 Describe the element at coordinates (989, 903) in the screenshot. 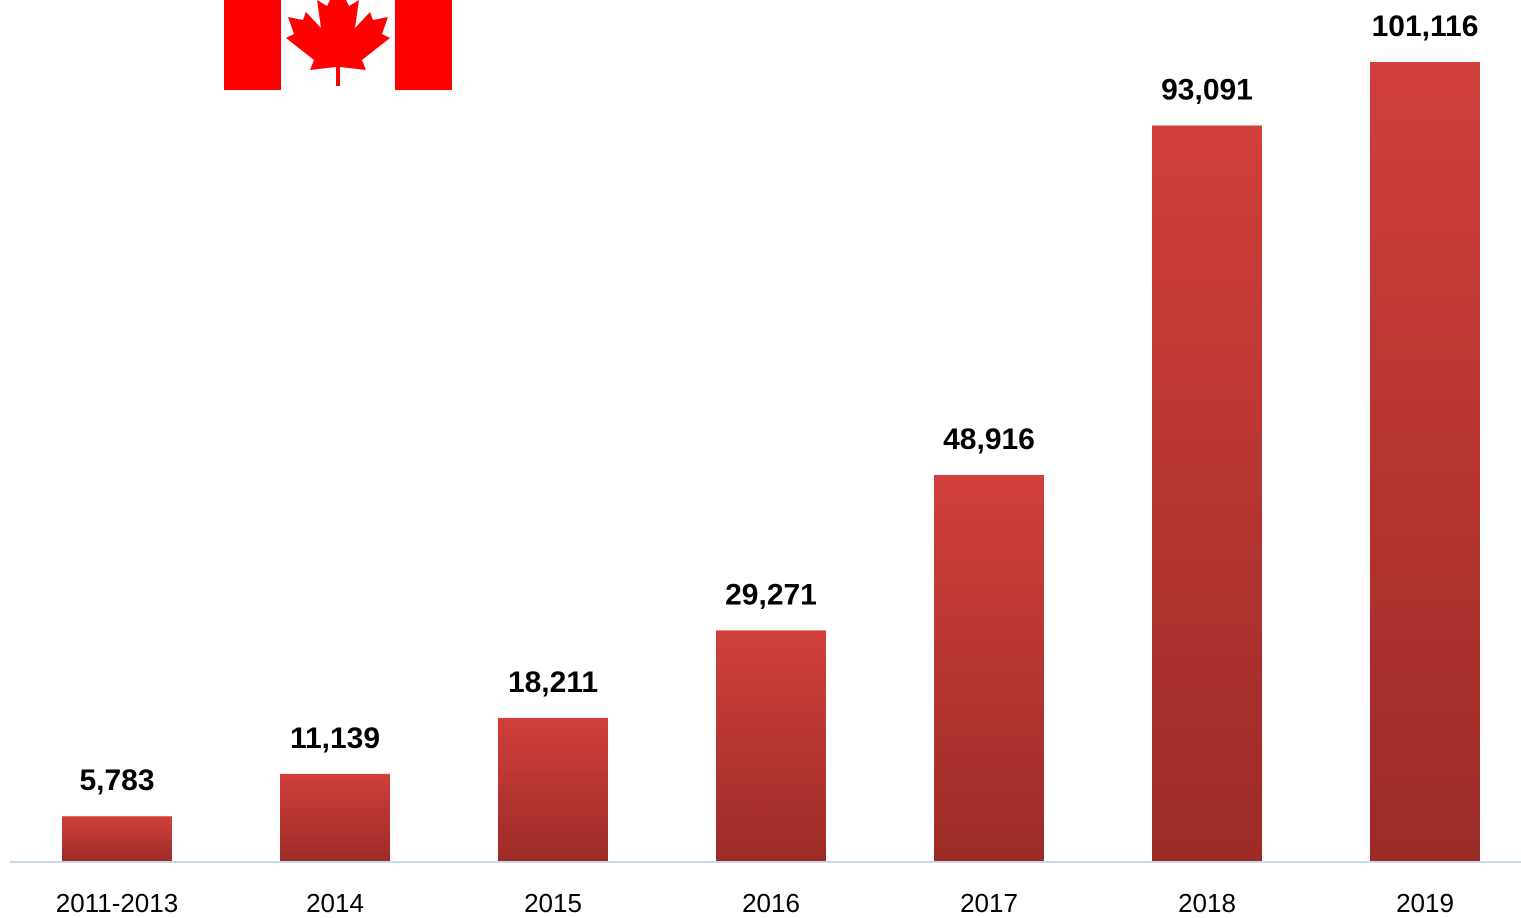

I see `tick-label-2017: 2017` at that location.